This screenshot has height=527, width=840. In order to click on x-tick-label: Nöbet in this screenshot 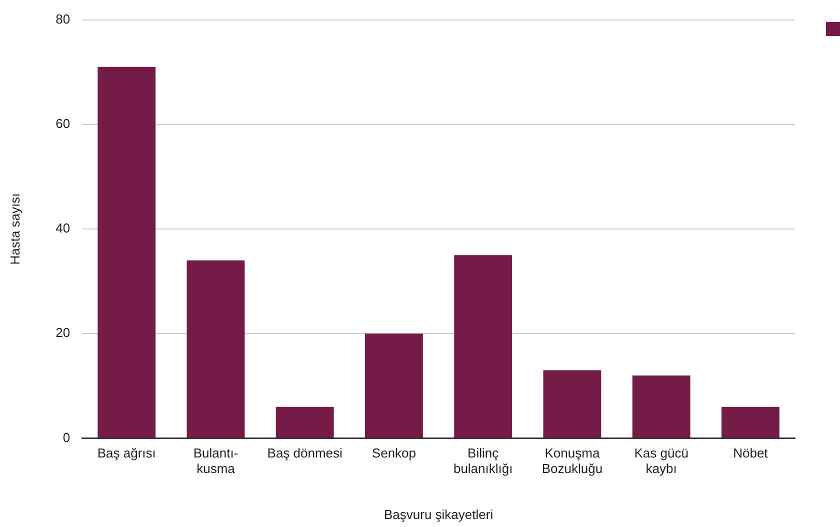, I will do `click(750, 453)`.